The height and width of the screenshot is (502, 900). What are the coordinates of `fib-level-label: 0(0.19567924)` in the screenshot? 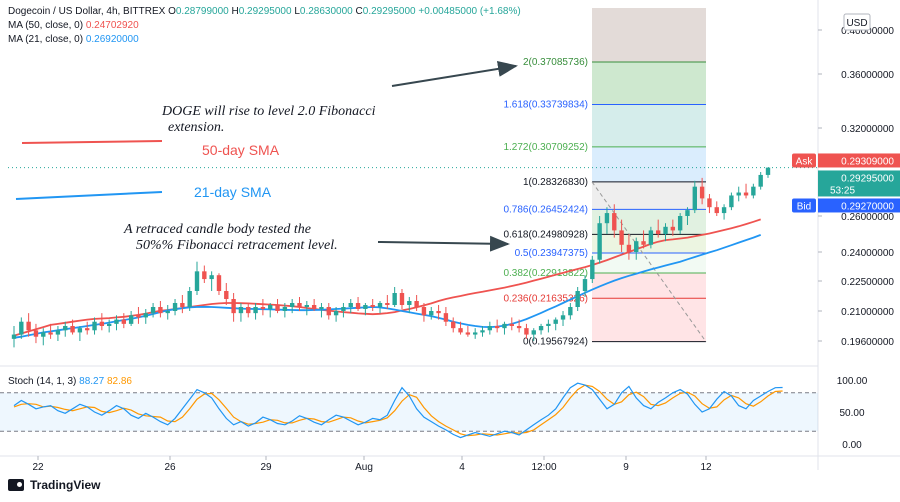 It's located at (555, 342).